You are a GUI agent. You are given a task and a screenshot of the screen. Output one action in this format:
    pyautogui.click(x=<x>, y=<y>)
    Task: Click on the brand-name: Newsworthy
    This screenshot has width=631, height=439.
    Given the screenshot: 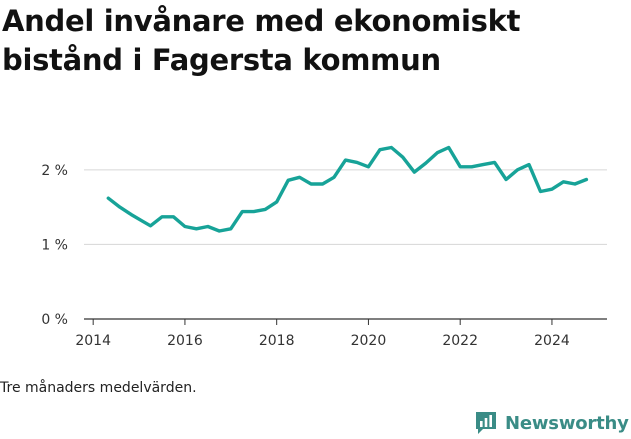 What is the action you would take?
    pyautogui.click(x=567, y=423)
    